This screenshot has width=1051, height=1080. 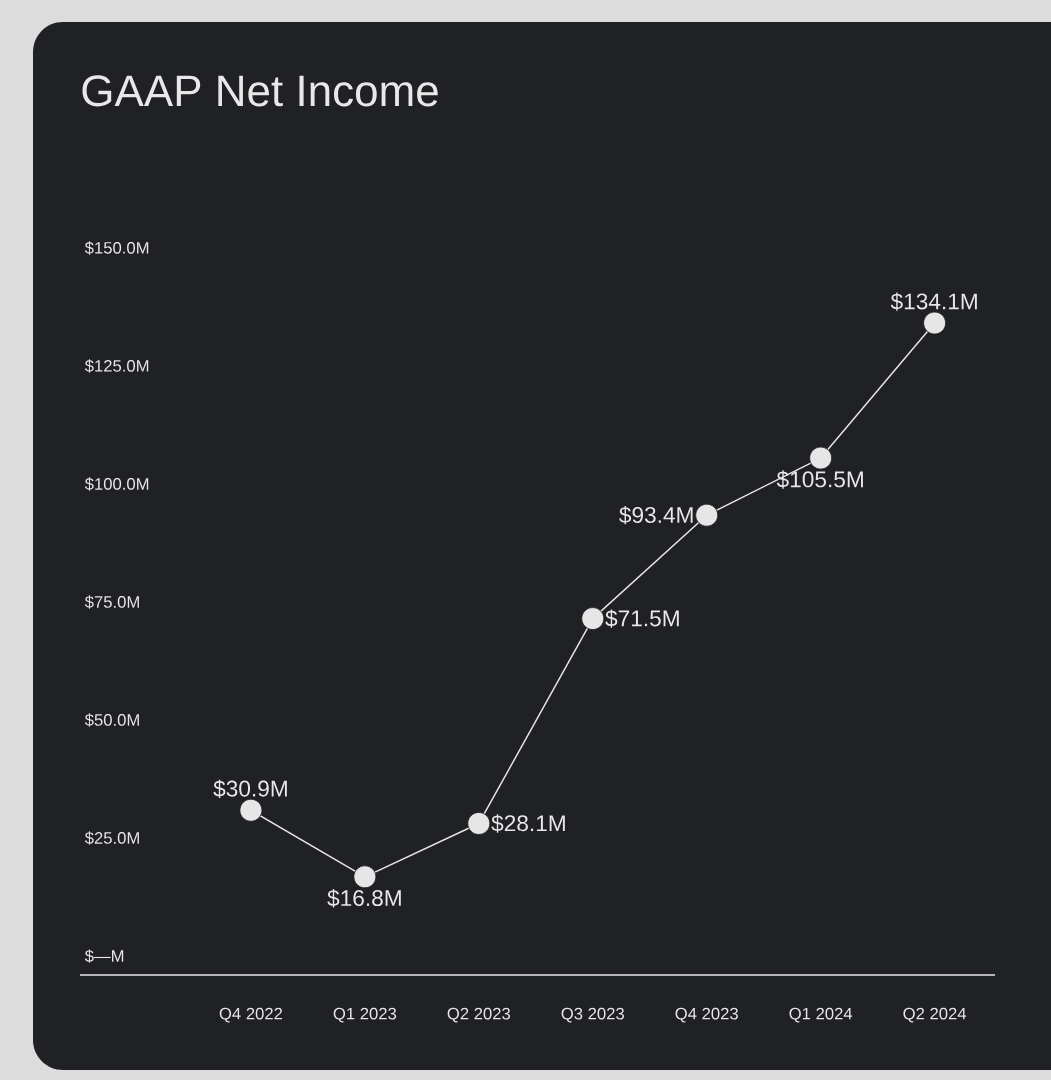 I want to click on chart-title: GAAP Net Income, so click(x=260, y=91).